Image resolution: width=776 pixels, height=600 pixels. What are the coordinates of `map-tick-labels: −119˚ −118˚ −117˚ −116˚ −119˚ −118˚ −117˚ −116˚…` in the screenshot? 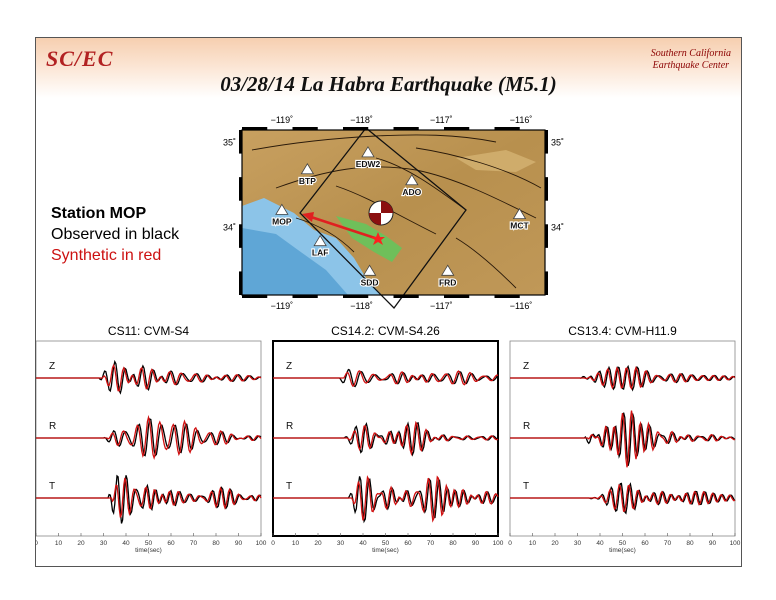 It's located at (393, 213).